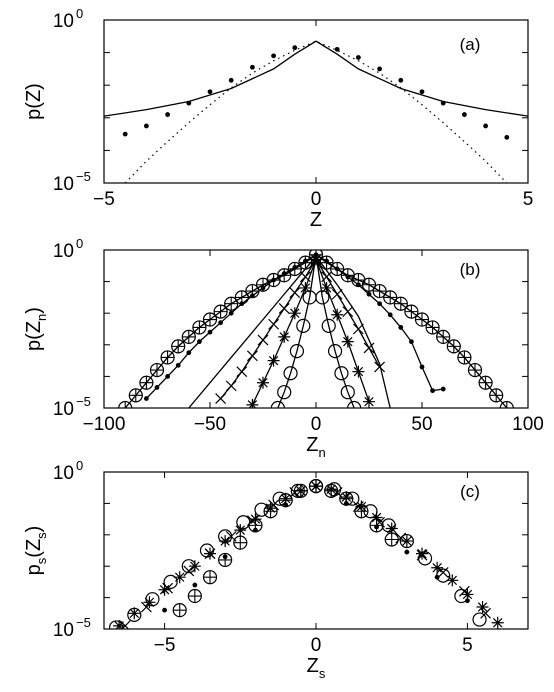  What do you see at coordinates (467, 645) in the screenshot?
I see `x-tick-label: 5` at bounding box center [467, 645].